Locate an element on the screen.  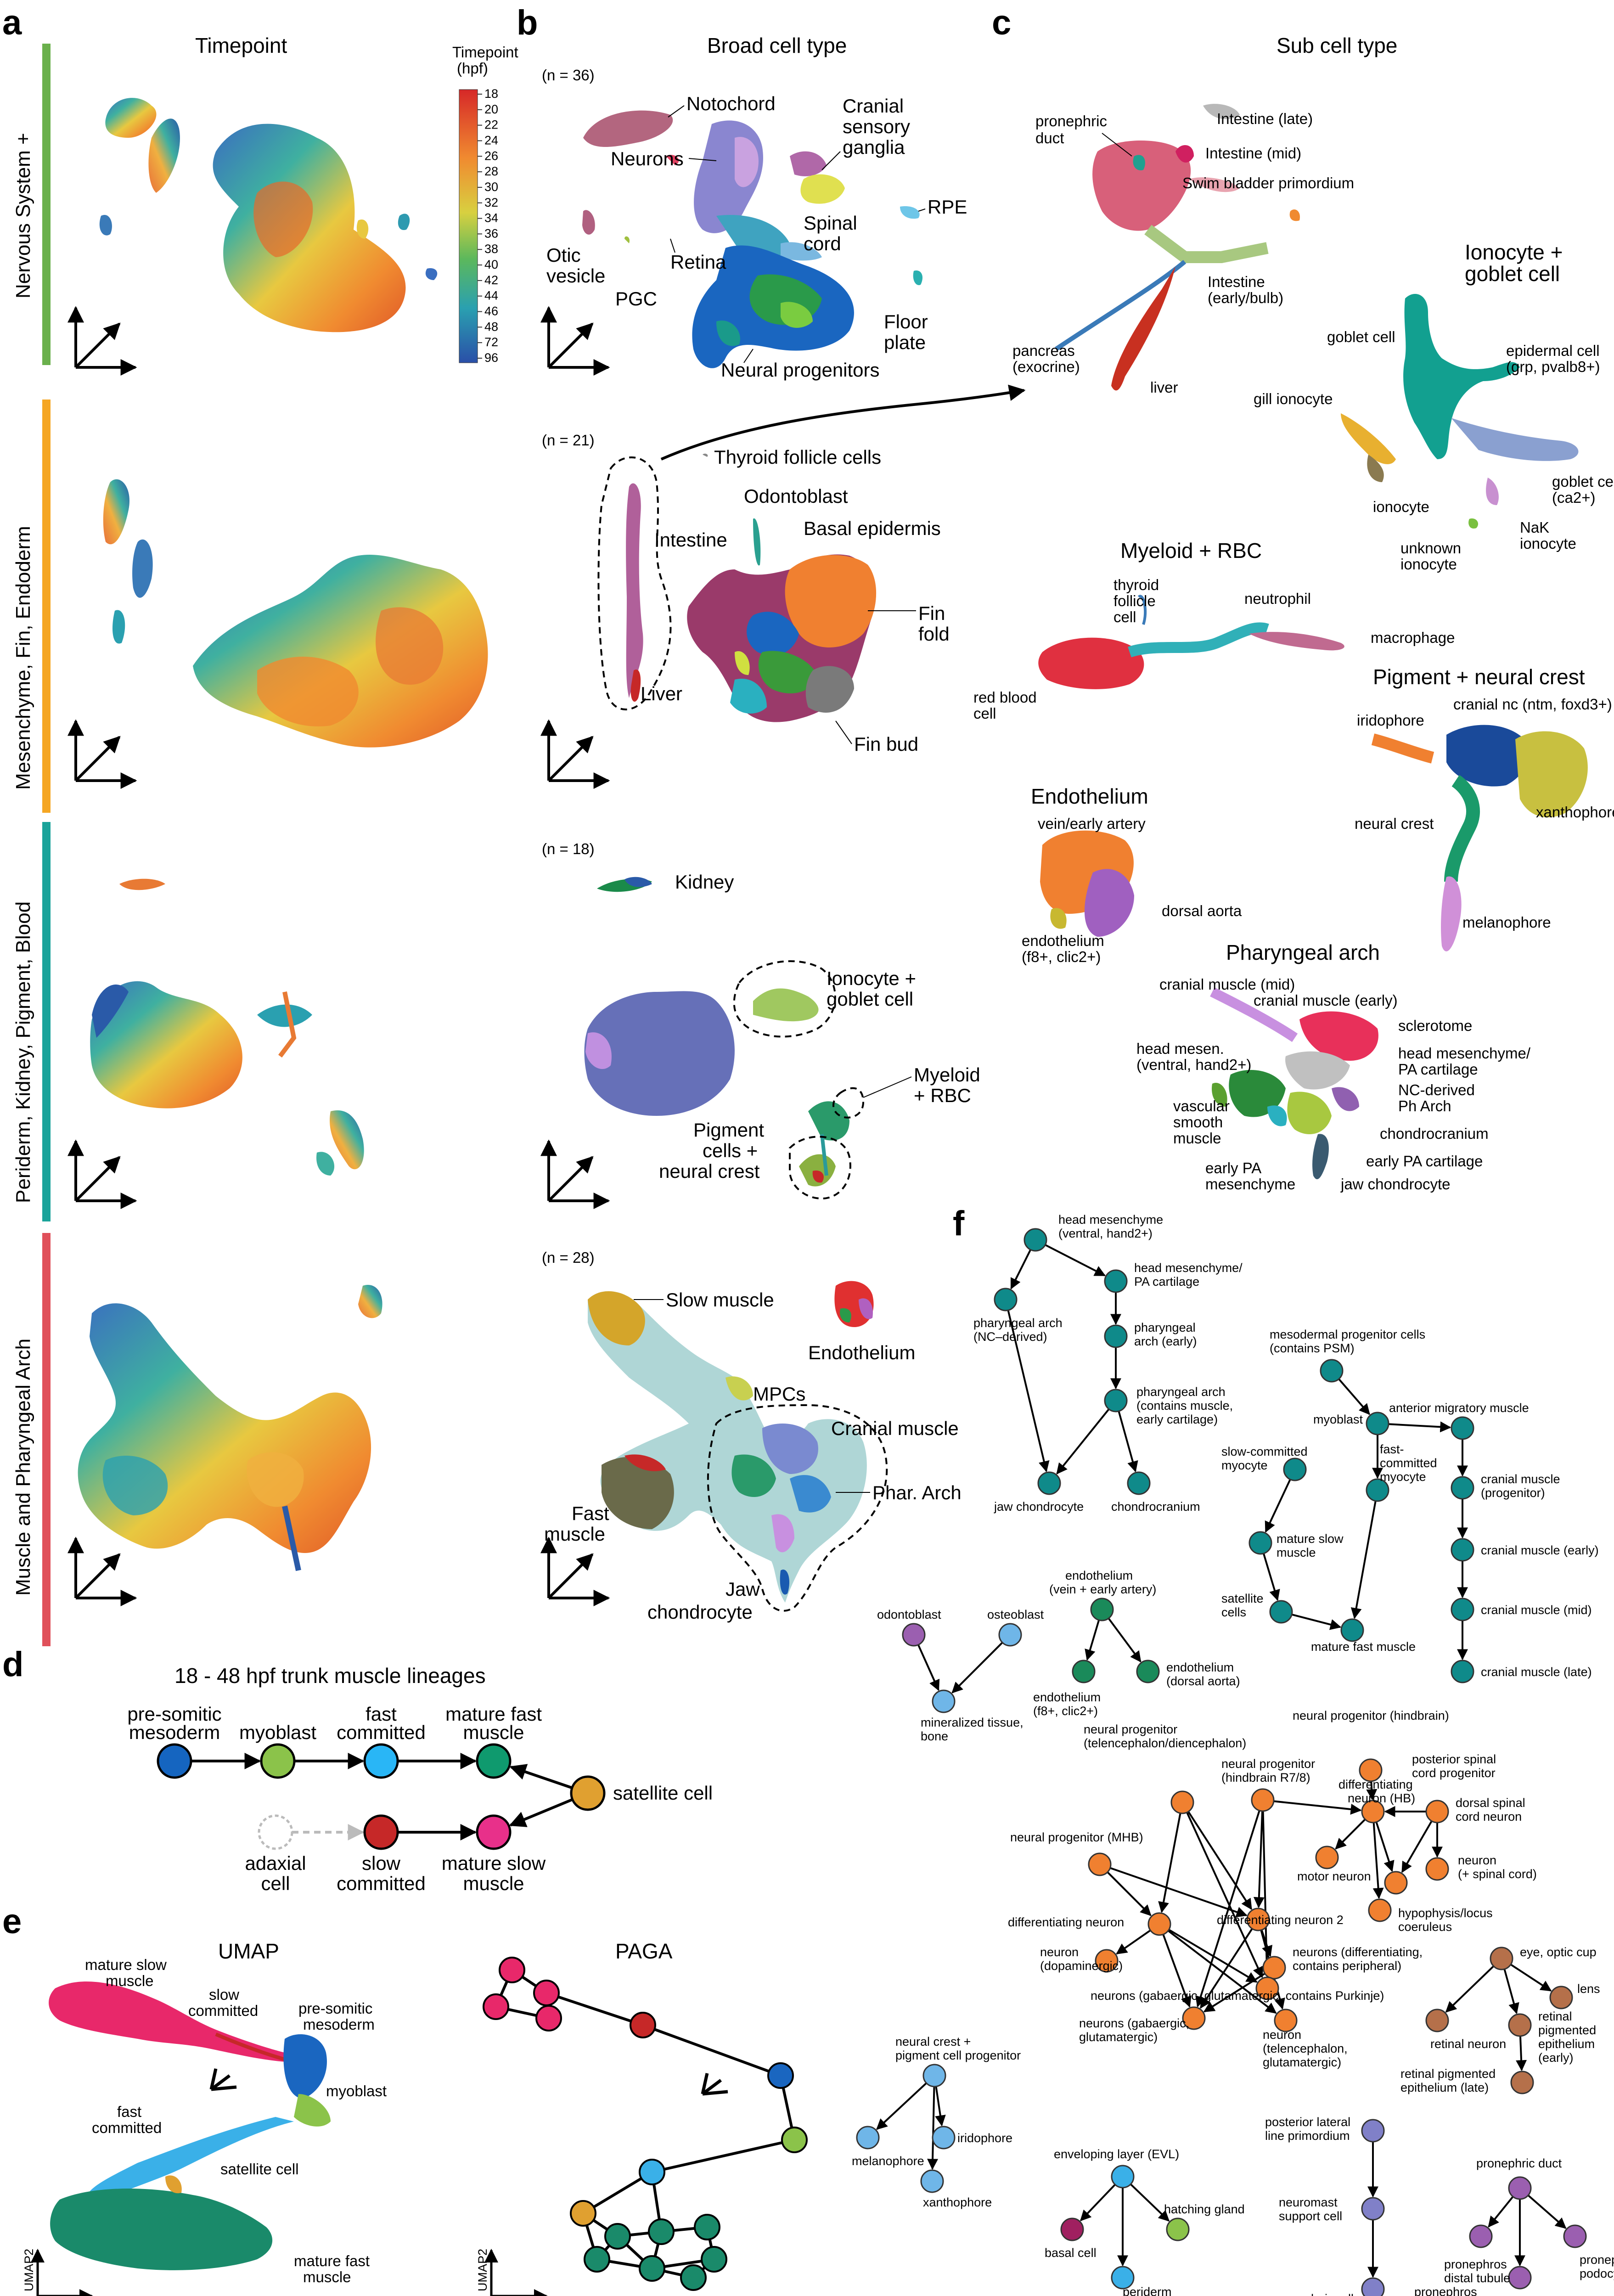
label-cells: cells + is located at coordinates (730, 1150).